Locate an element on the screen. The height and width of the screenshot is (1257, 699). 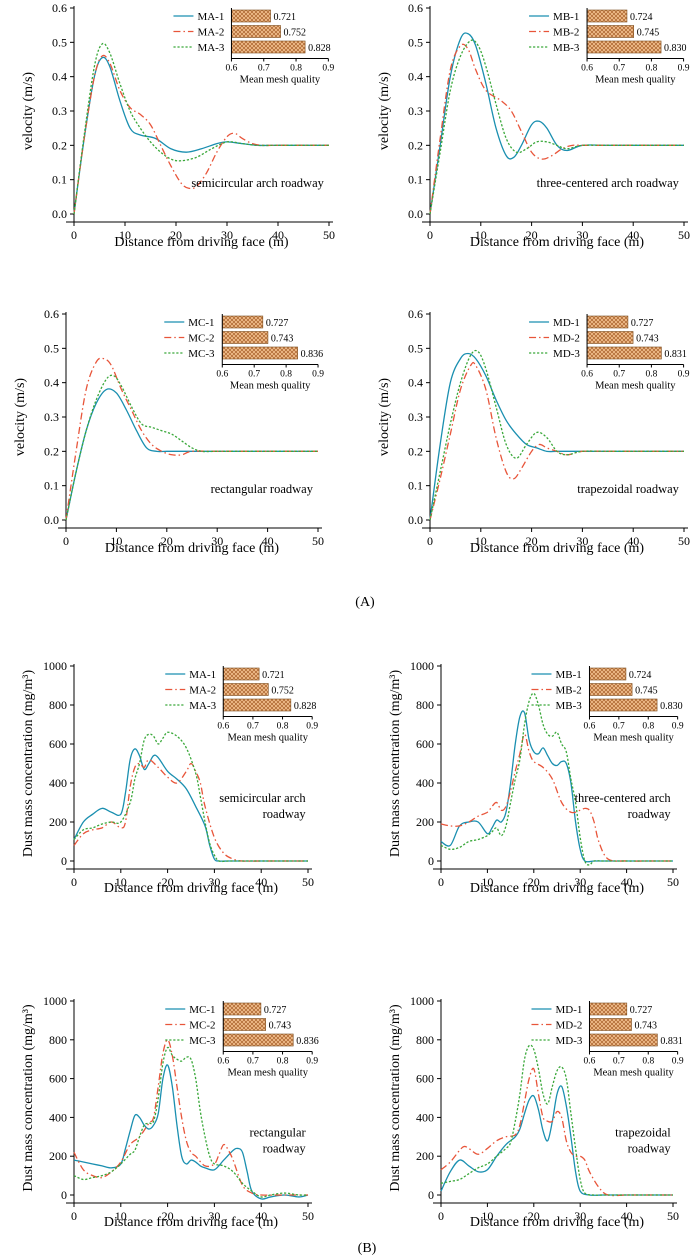
y-tick-label: 0.2 is located at coordinates (415, 145).